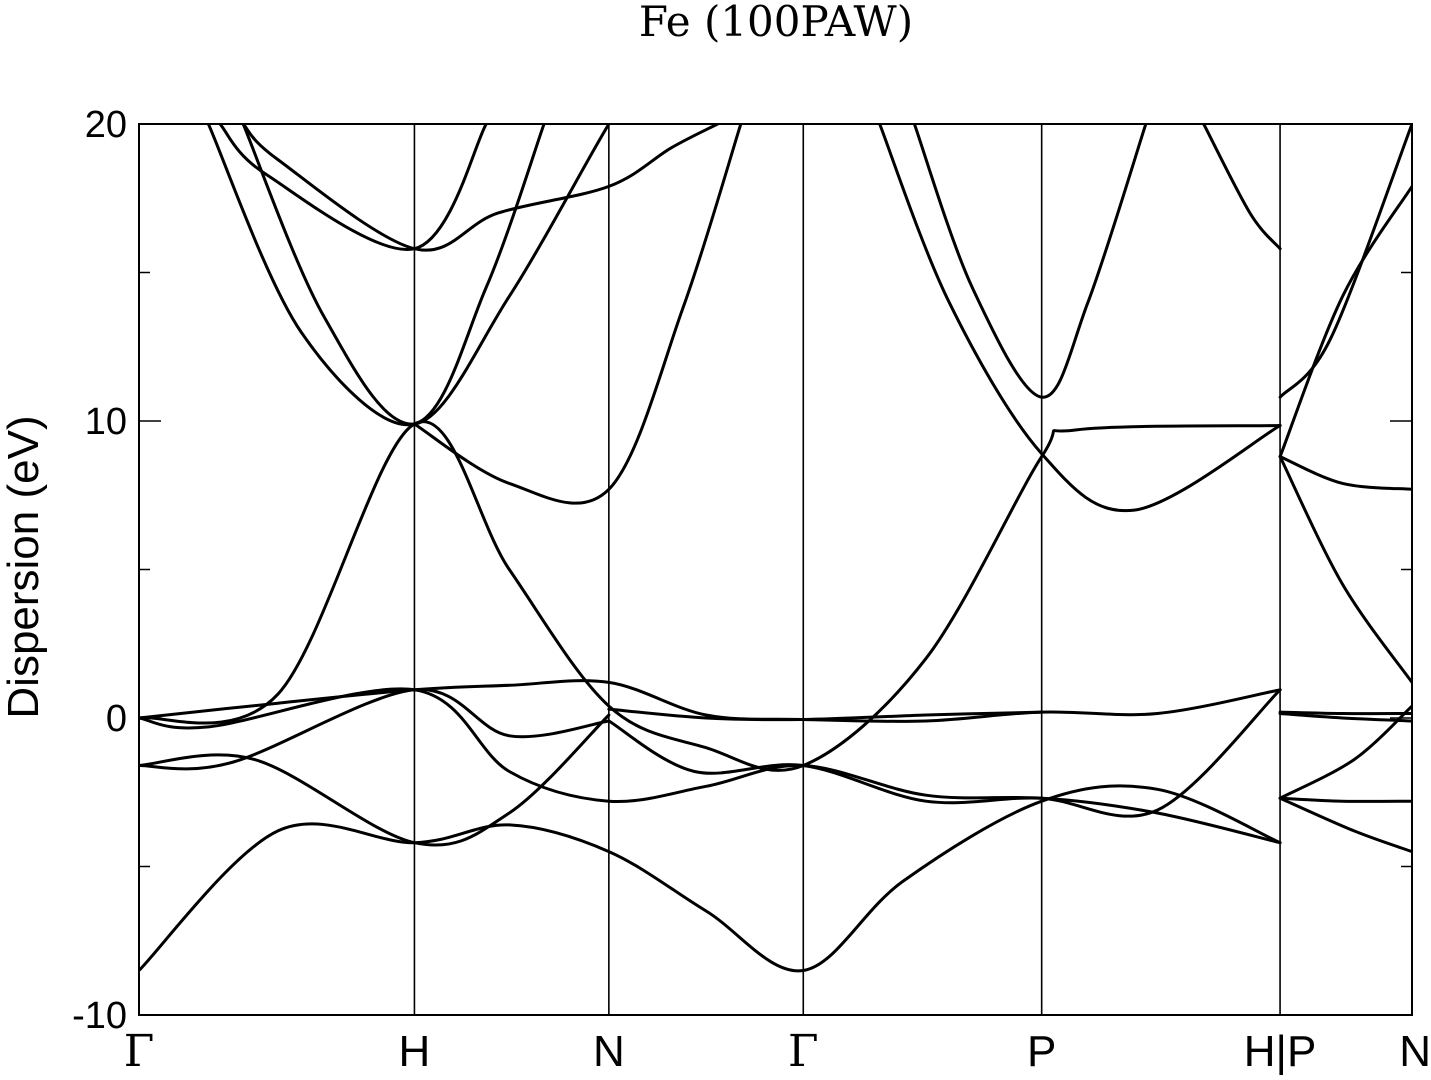 This screenshot has height=1080, width=1431. I want to click on y-tick-label: 0, so click(116, 719).